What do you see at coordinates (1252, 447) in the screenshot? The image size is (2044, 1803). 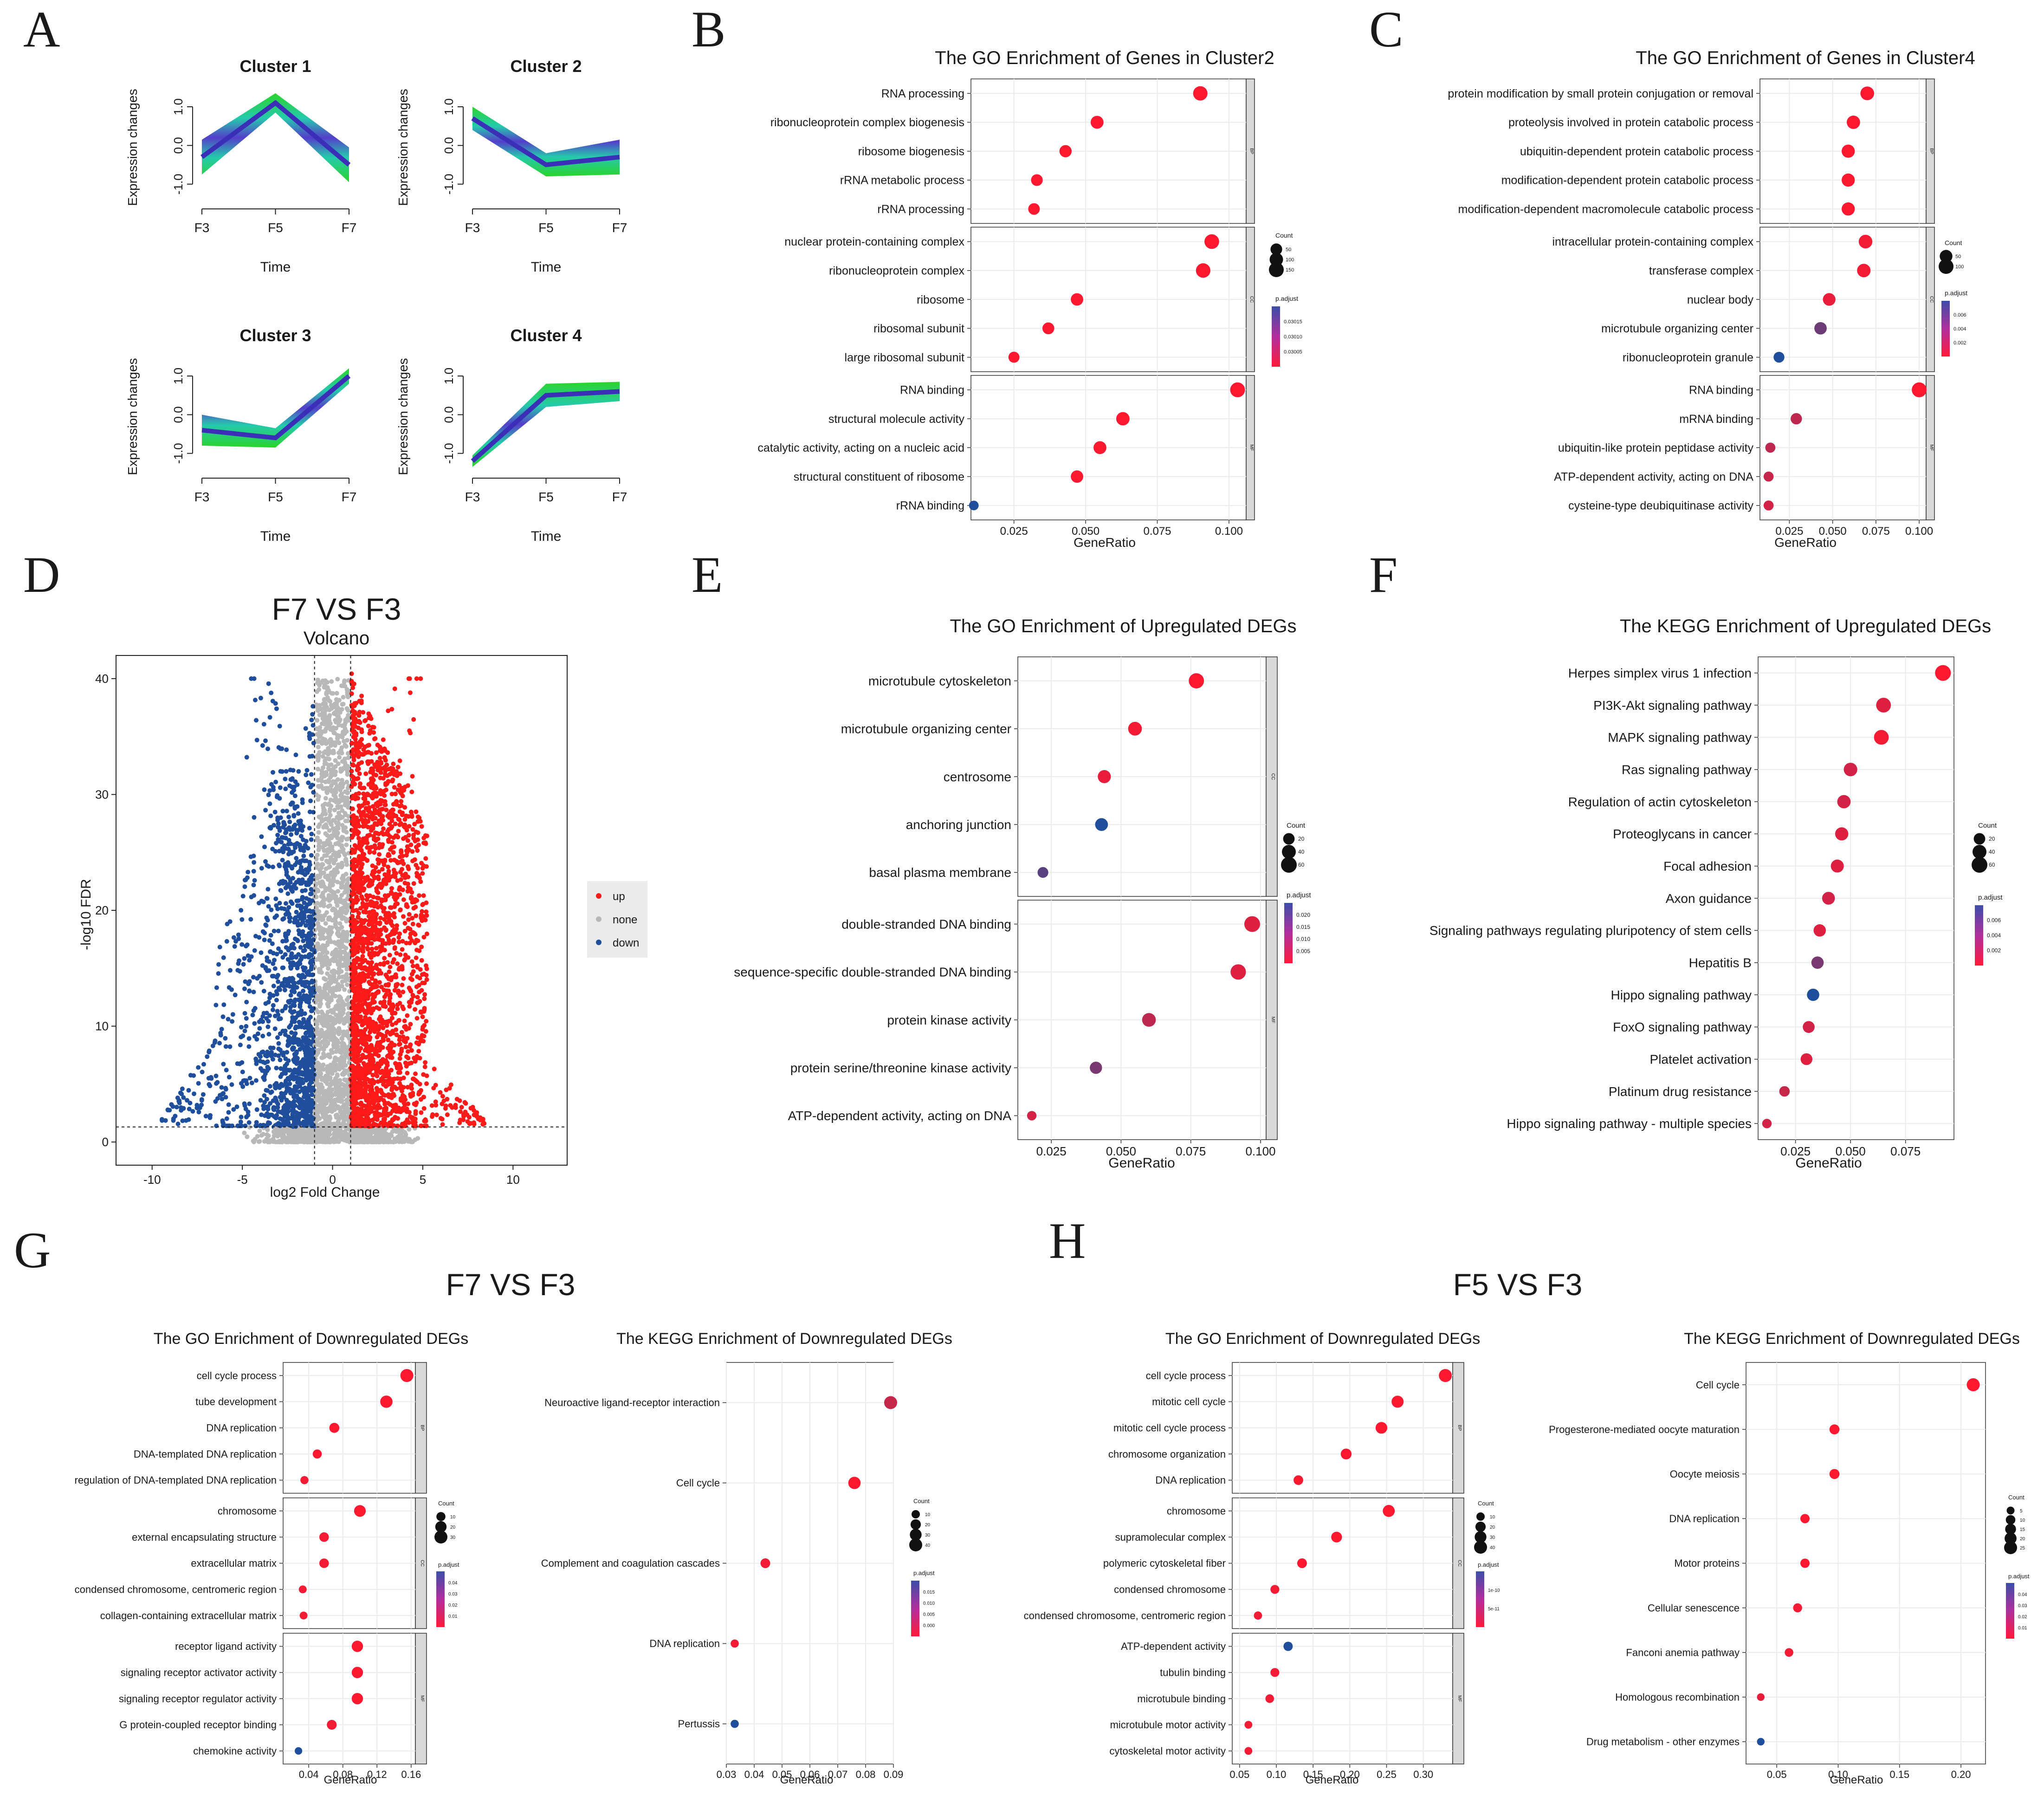 I see `facet-strip-label: MF` at bounding box center [1252, 447].